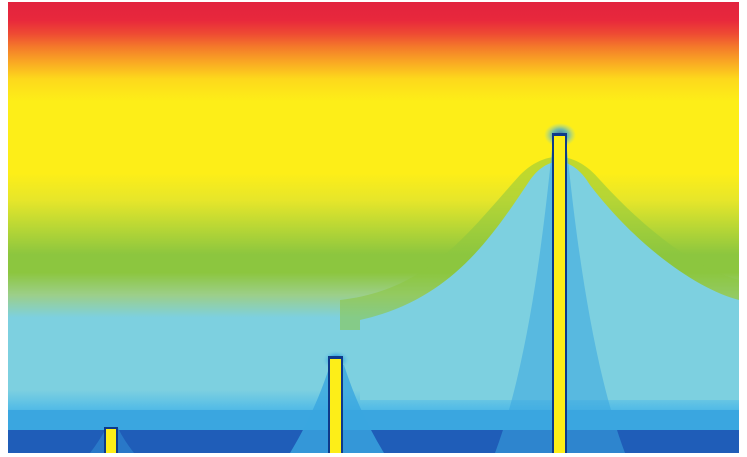  I want to click on rod-short-body, so click(111, 441).